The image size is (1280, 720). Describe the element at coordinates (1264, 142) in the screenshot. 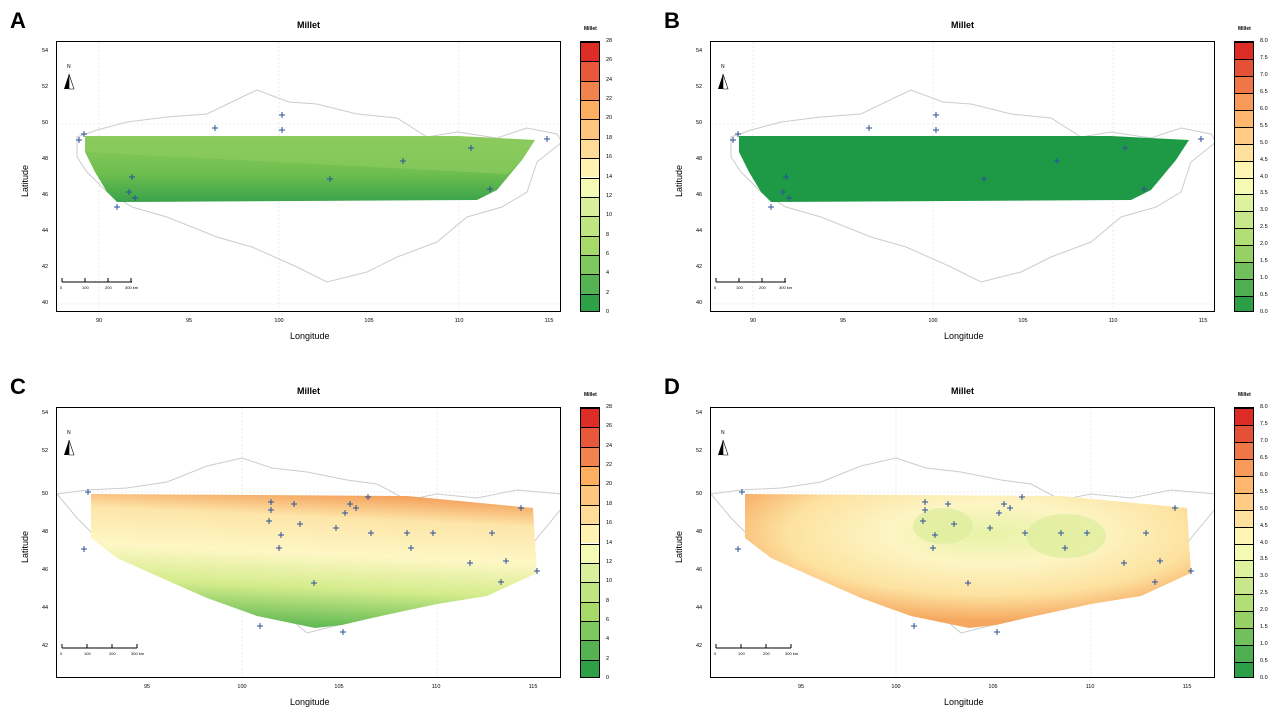

I see `legend-tick-label: 5.0` at that location.